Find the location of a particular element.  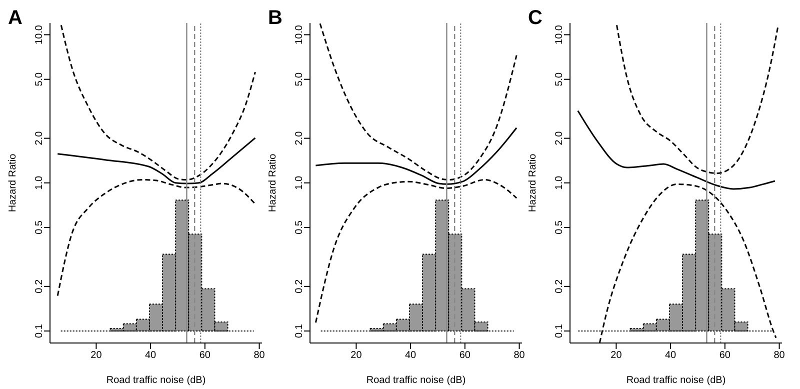

chart-title: A is located at coordinates (15, 18).